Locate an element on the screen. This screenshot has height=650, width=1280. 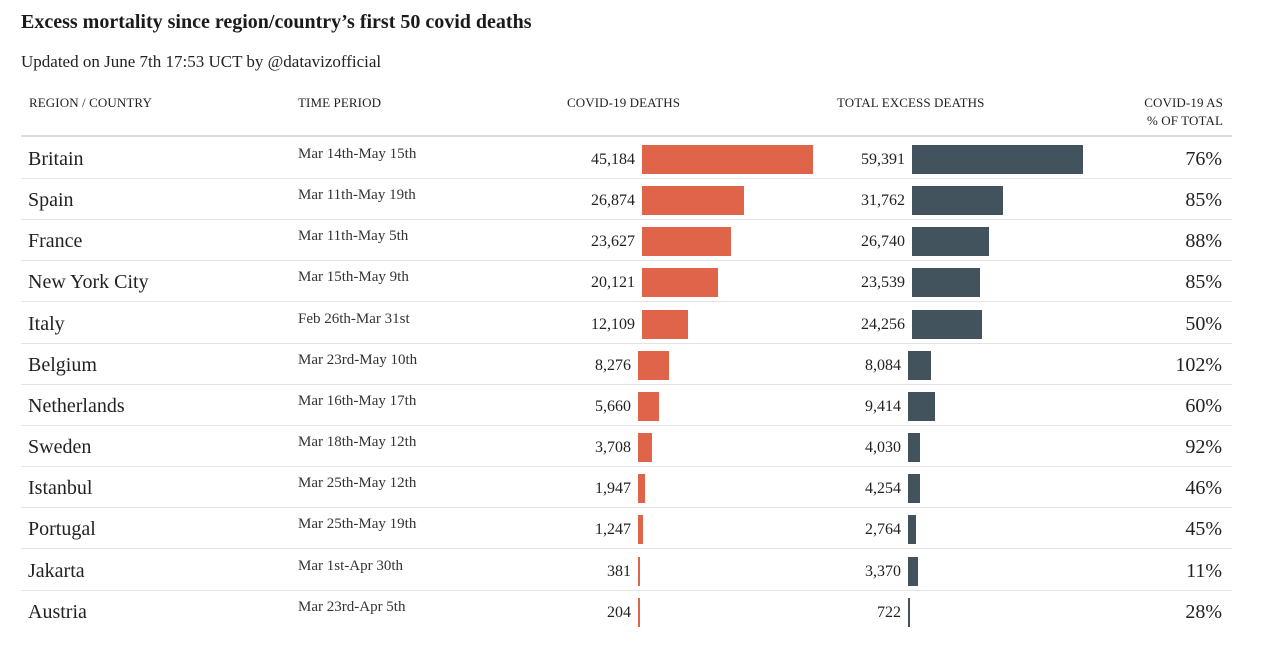
excess-deaths-value: 24,256 is located at coordinates (883, 324).